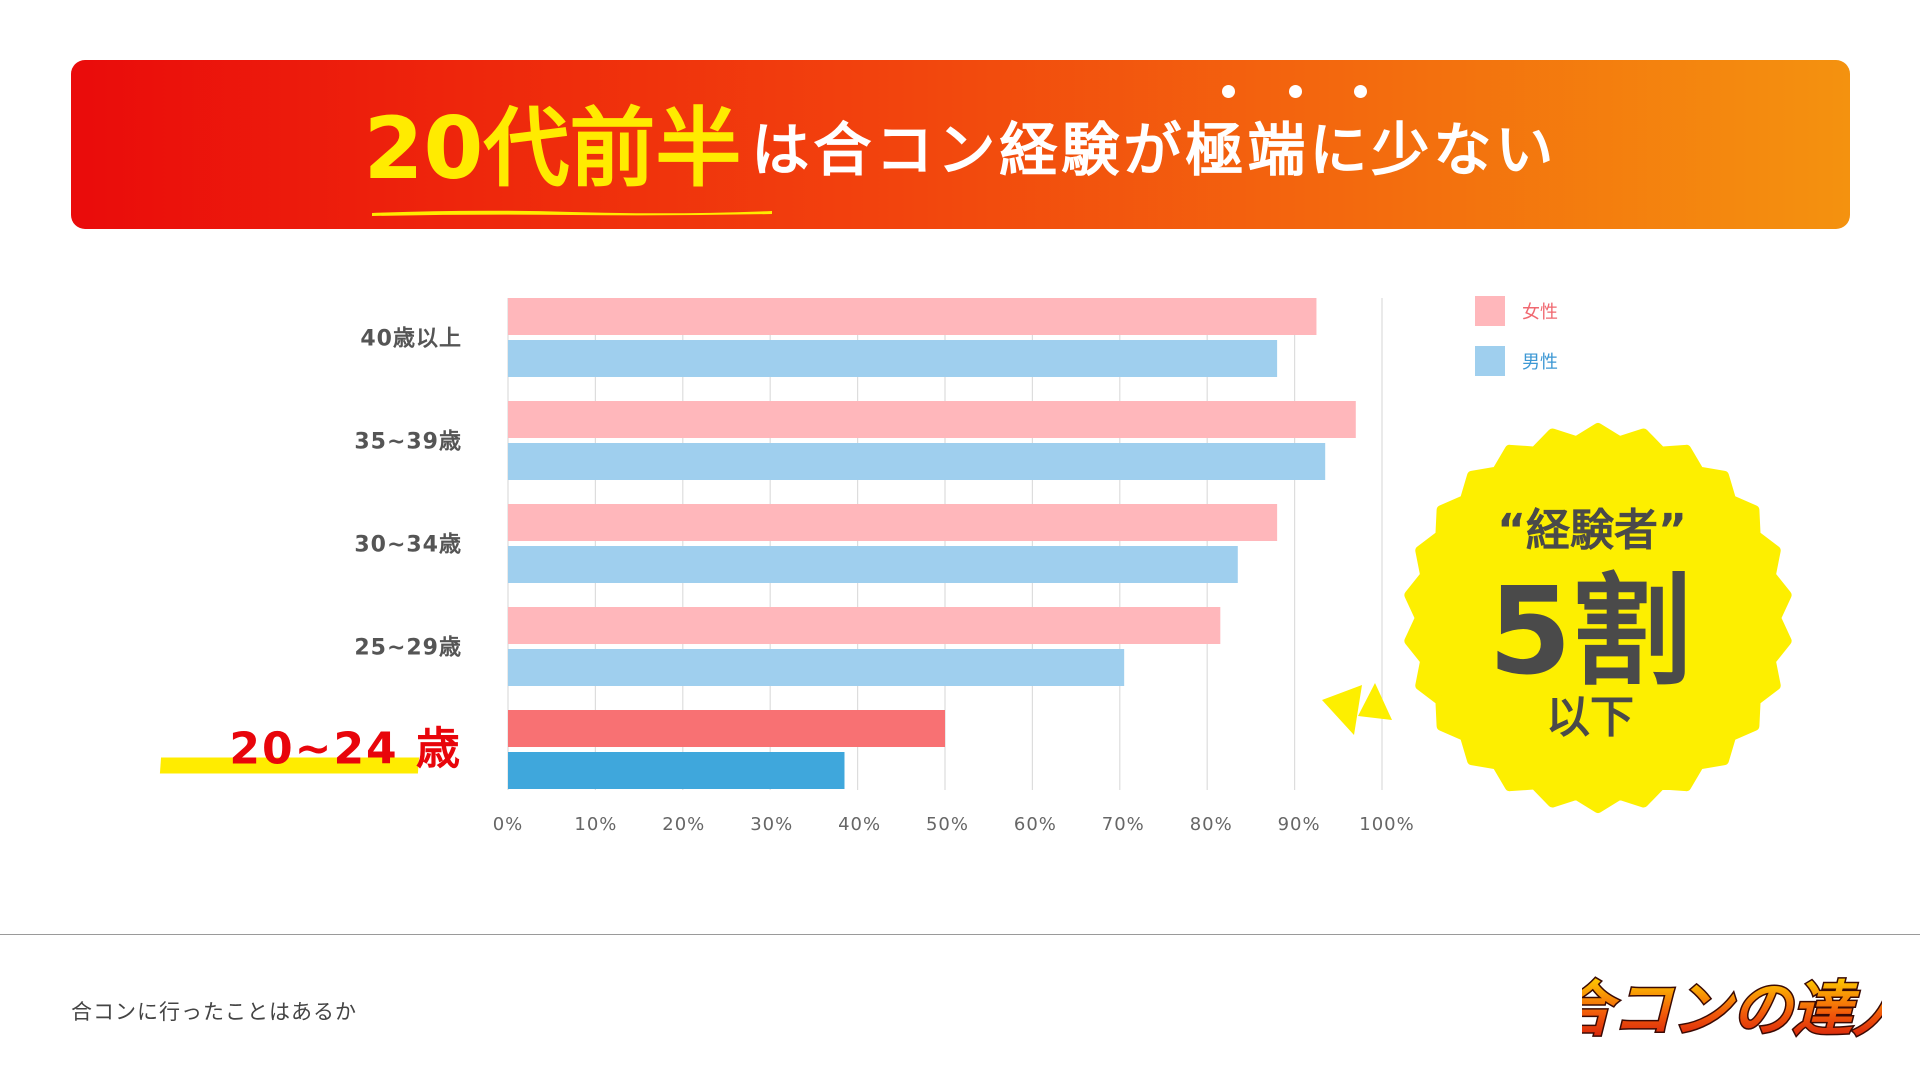  Describe the element at coordinates (508, 824) in the screenshot. I see `x-tick-label: 0%` at that location.